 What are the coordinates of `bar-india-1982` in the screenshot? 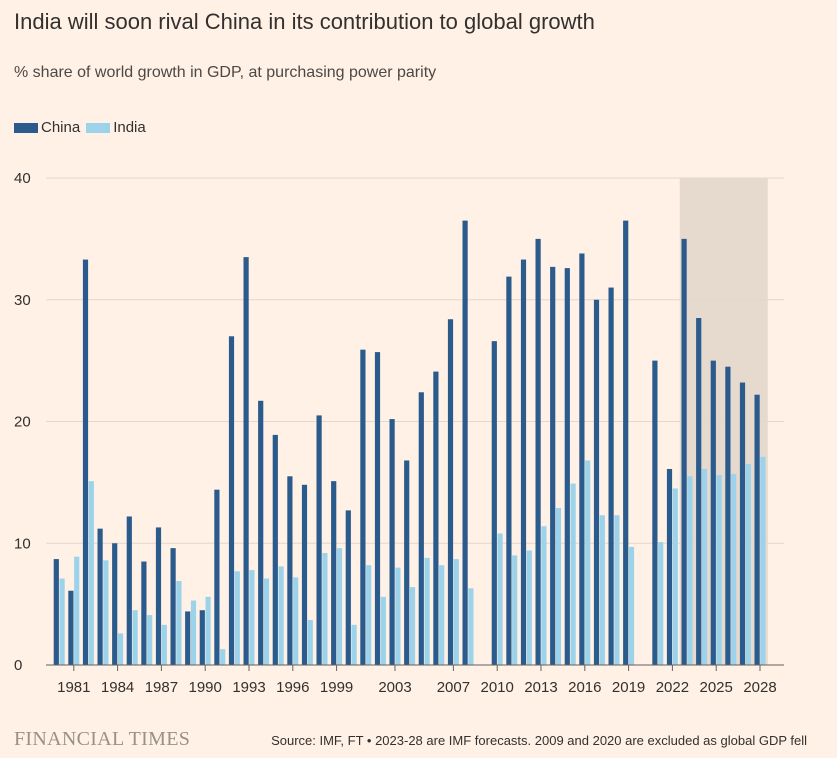 It's located at (91, 573).